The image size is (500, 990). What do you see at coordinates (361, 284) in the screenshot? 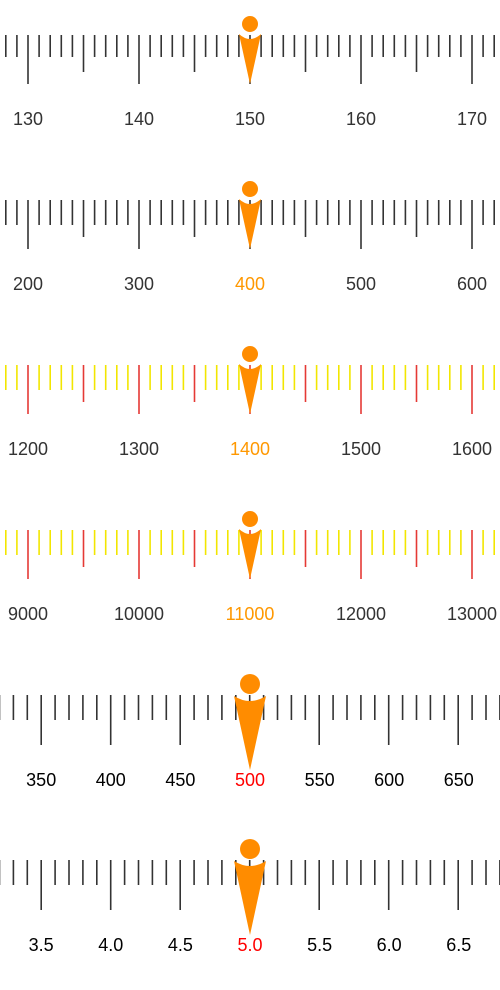
I see `scale-label: 500` at bounding box center [361, 284].